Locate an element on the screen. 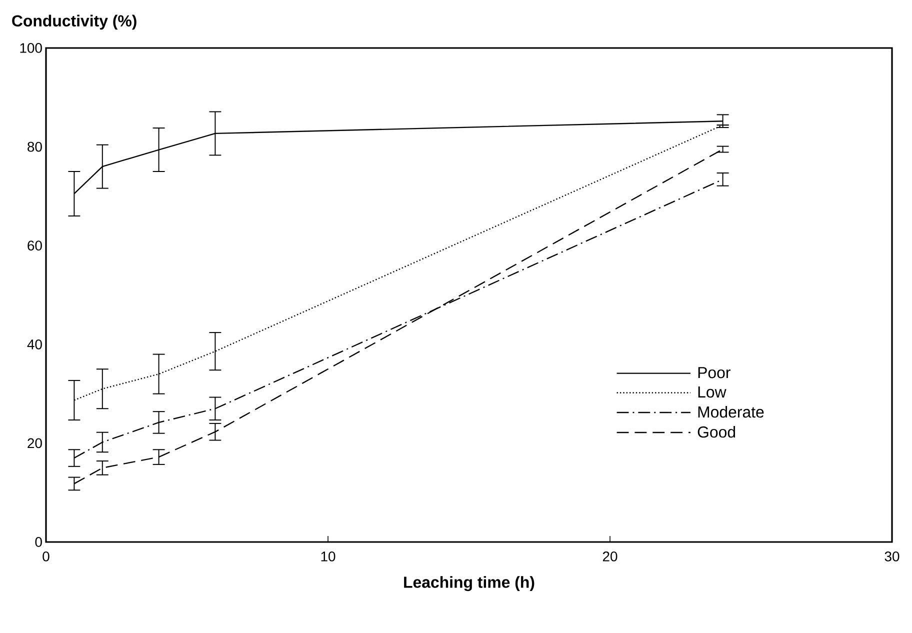 This screenshot has height=633, width=912. legend-label: Poor is located at coordinates (714, 372).